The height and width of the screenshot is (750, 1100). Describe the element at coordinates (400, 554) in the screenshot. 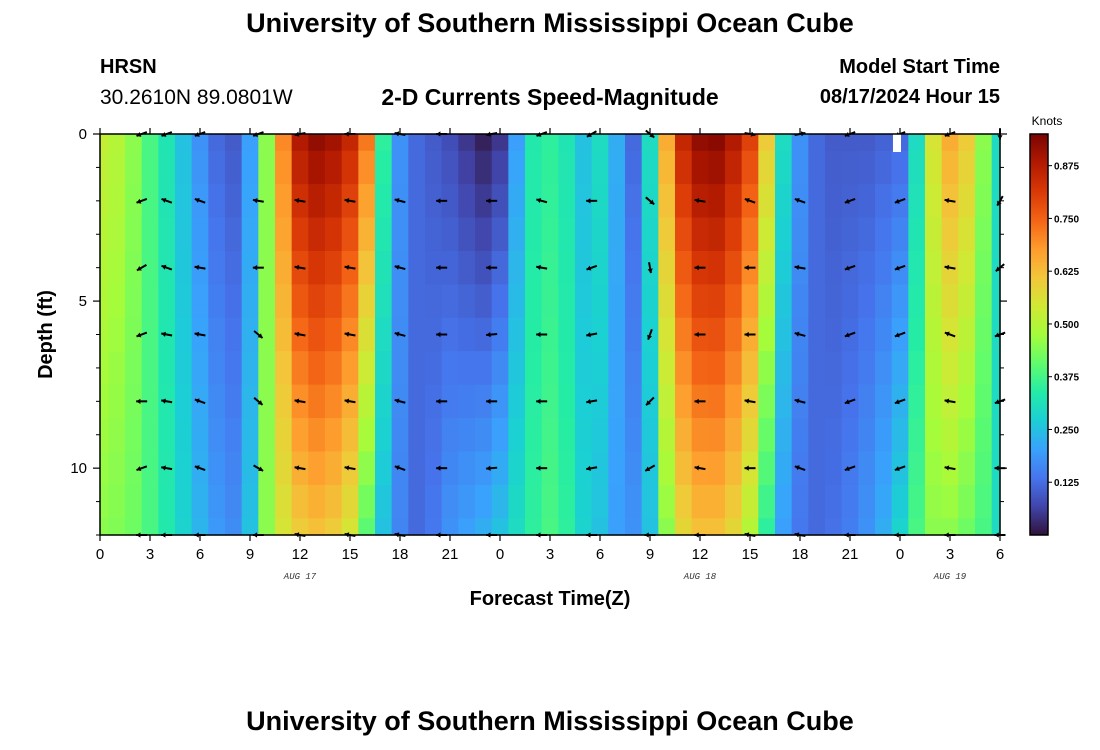

I see `x-tick-label: 18` at that location.